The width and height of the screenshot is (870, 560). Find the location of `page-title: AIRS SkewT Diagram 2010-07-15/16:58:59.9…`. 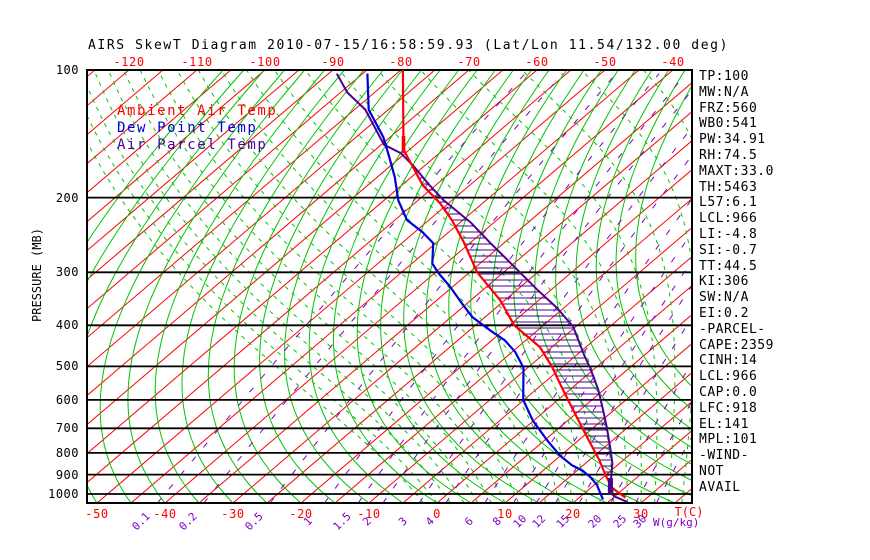

page-title: AIRS SkewT Diagram 2010-07-15/16:58:59.9… is located at coordinates (409, 45).